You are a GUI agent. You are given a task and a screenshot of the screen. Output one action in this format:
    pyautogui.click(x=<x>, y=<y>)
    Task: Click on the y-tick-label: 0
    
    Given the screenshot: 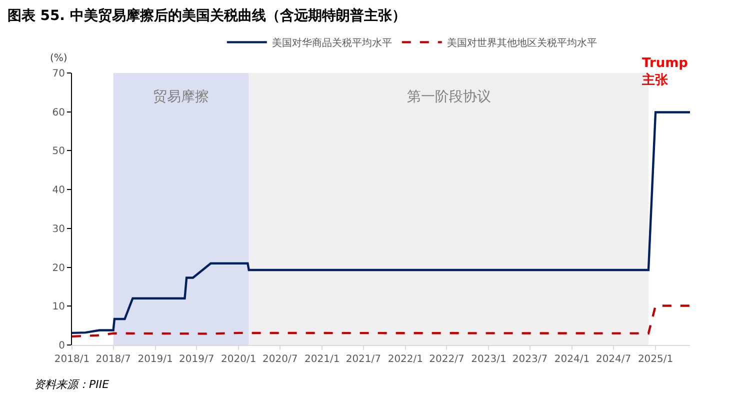 What is the action you would take?
    pyautogui.click(x=61, y=346)
    